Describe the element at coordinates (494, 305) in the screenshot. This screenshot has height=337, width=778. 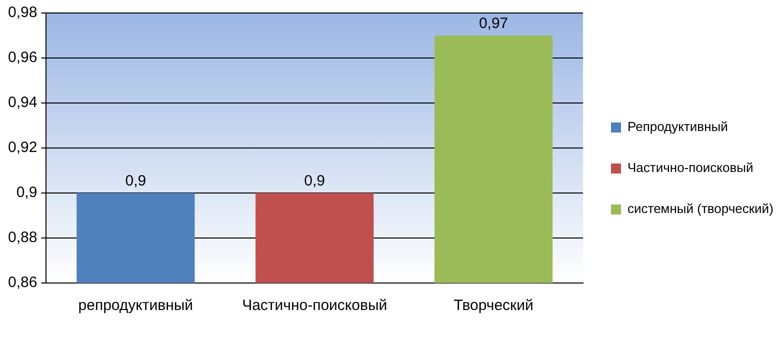
I see `x-tick-label: Творческий` at that location.